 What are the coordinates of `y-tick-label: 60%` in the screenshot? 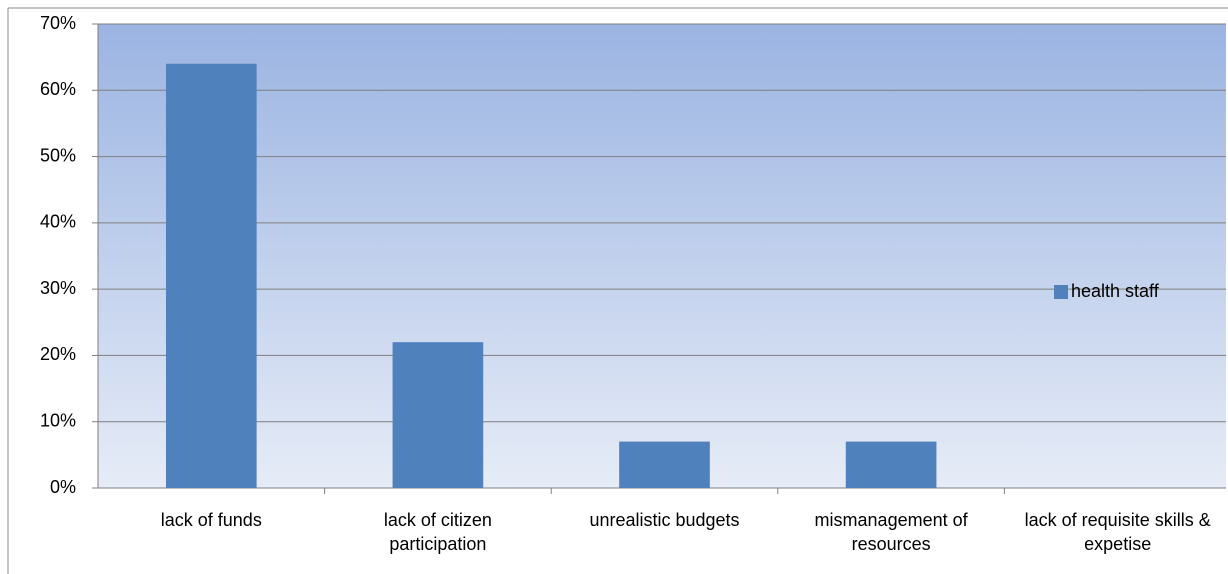 It's located at (58, 89).